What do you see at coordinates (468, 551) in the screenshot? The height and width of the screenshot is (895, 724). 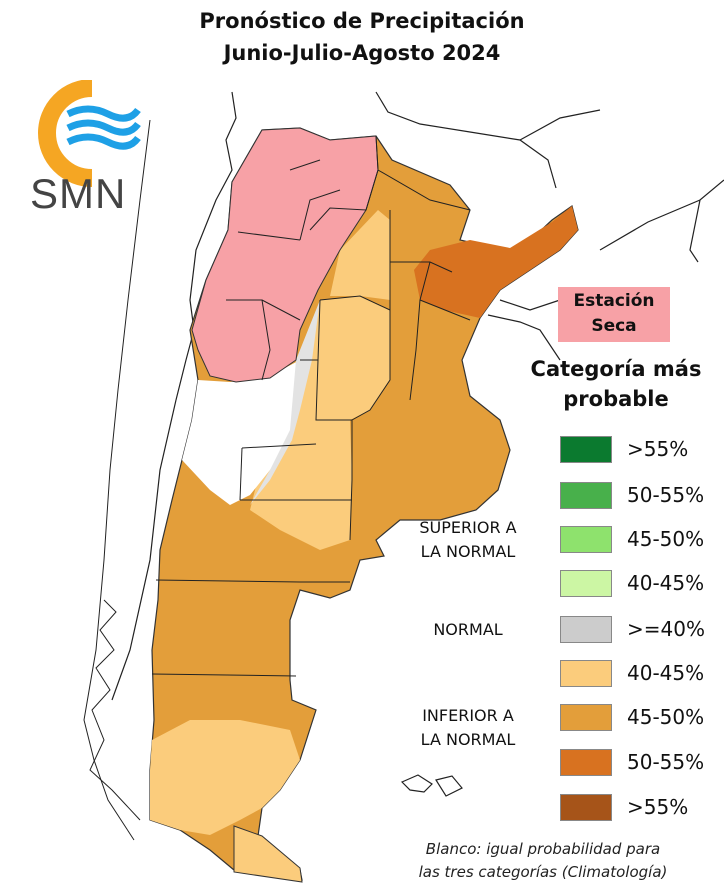 I see `legend-group-superior-line2: LA NORMAL` at bounding box center [468, 551].